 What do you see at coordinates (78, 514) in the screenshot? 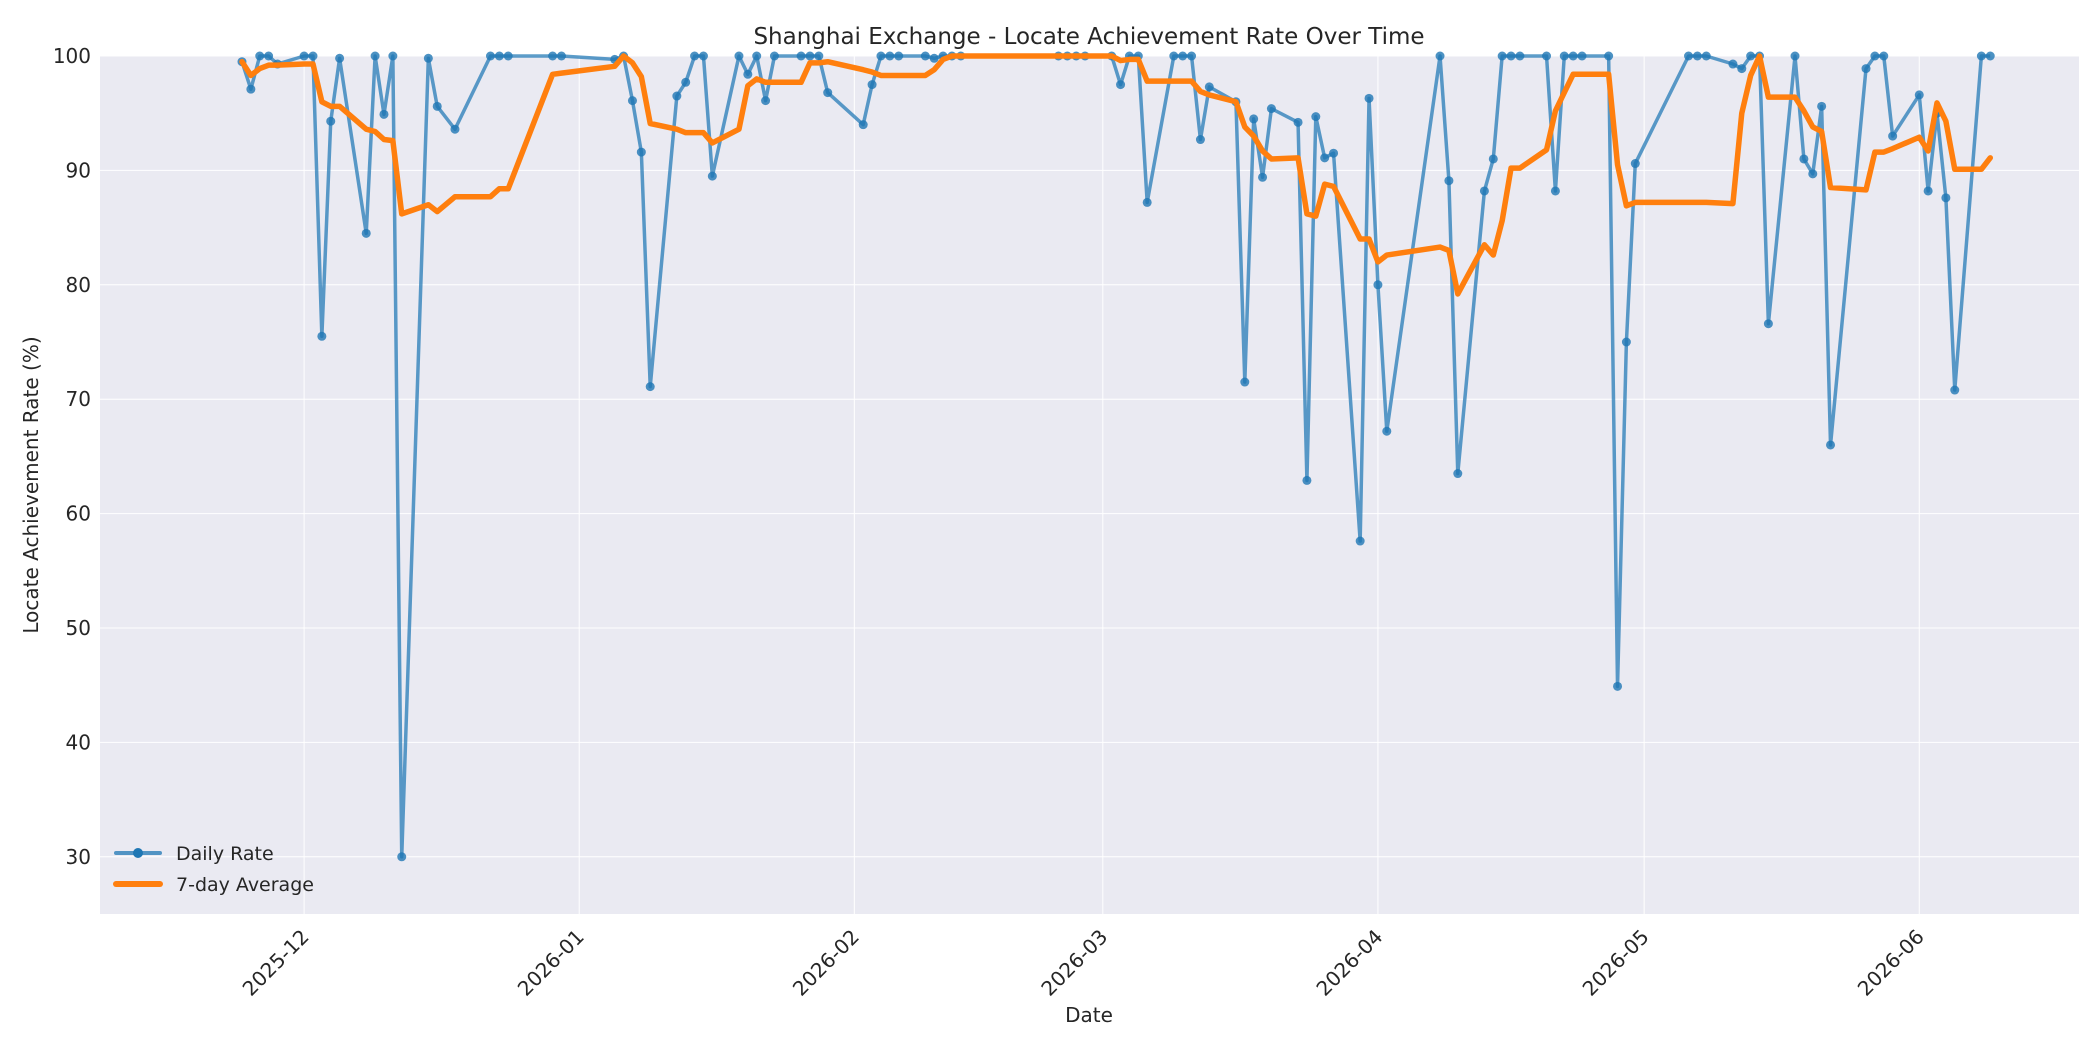
I see `y-tick-label: 60` at bounding box center [78, 514].